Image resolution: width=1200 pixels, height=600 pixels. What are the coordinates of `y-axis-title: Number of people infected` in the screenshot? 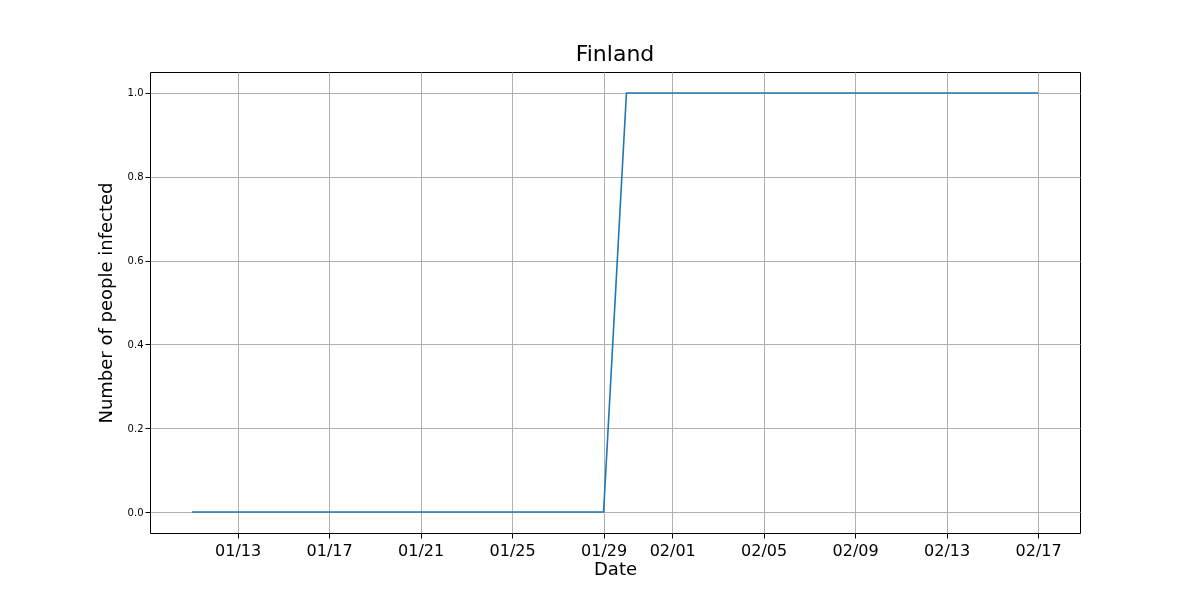 It's located at (105, 303).